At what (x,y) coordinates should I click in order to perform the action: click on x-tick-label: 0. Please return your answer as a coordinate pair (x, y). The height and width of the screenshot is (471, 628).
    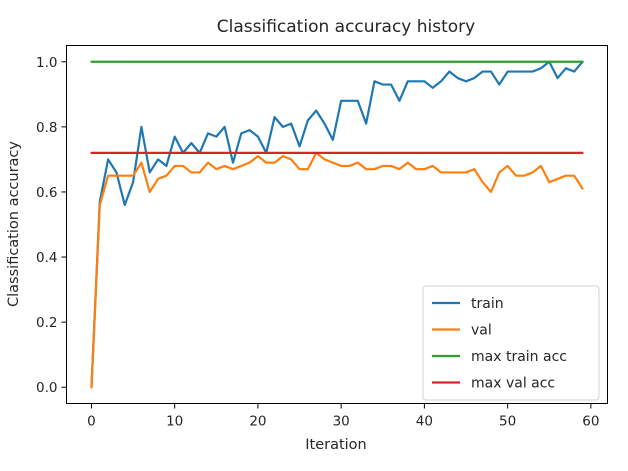
    Looking at the image, I should click on (91, 422).